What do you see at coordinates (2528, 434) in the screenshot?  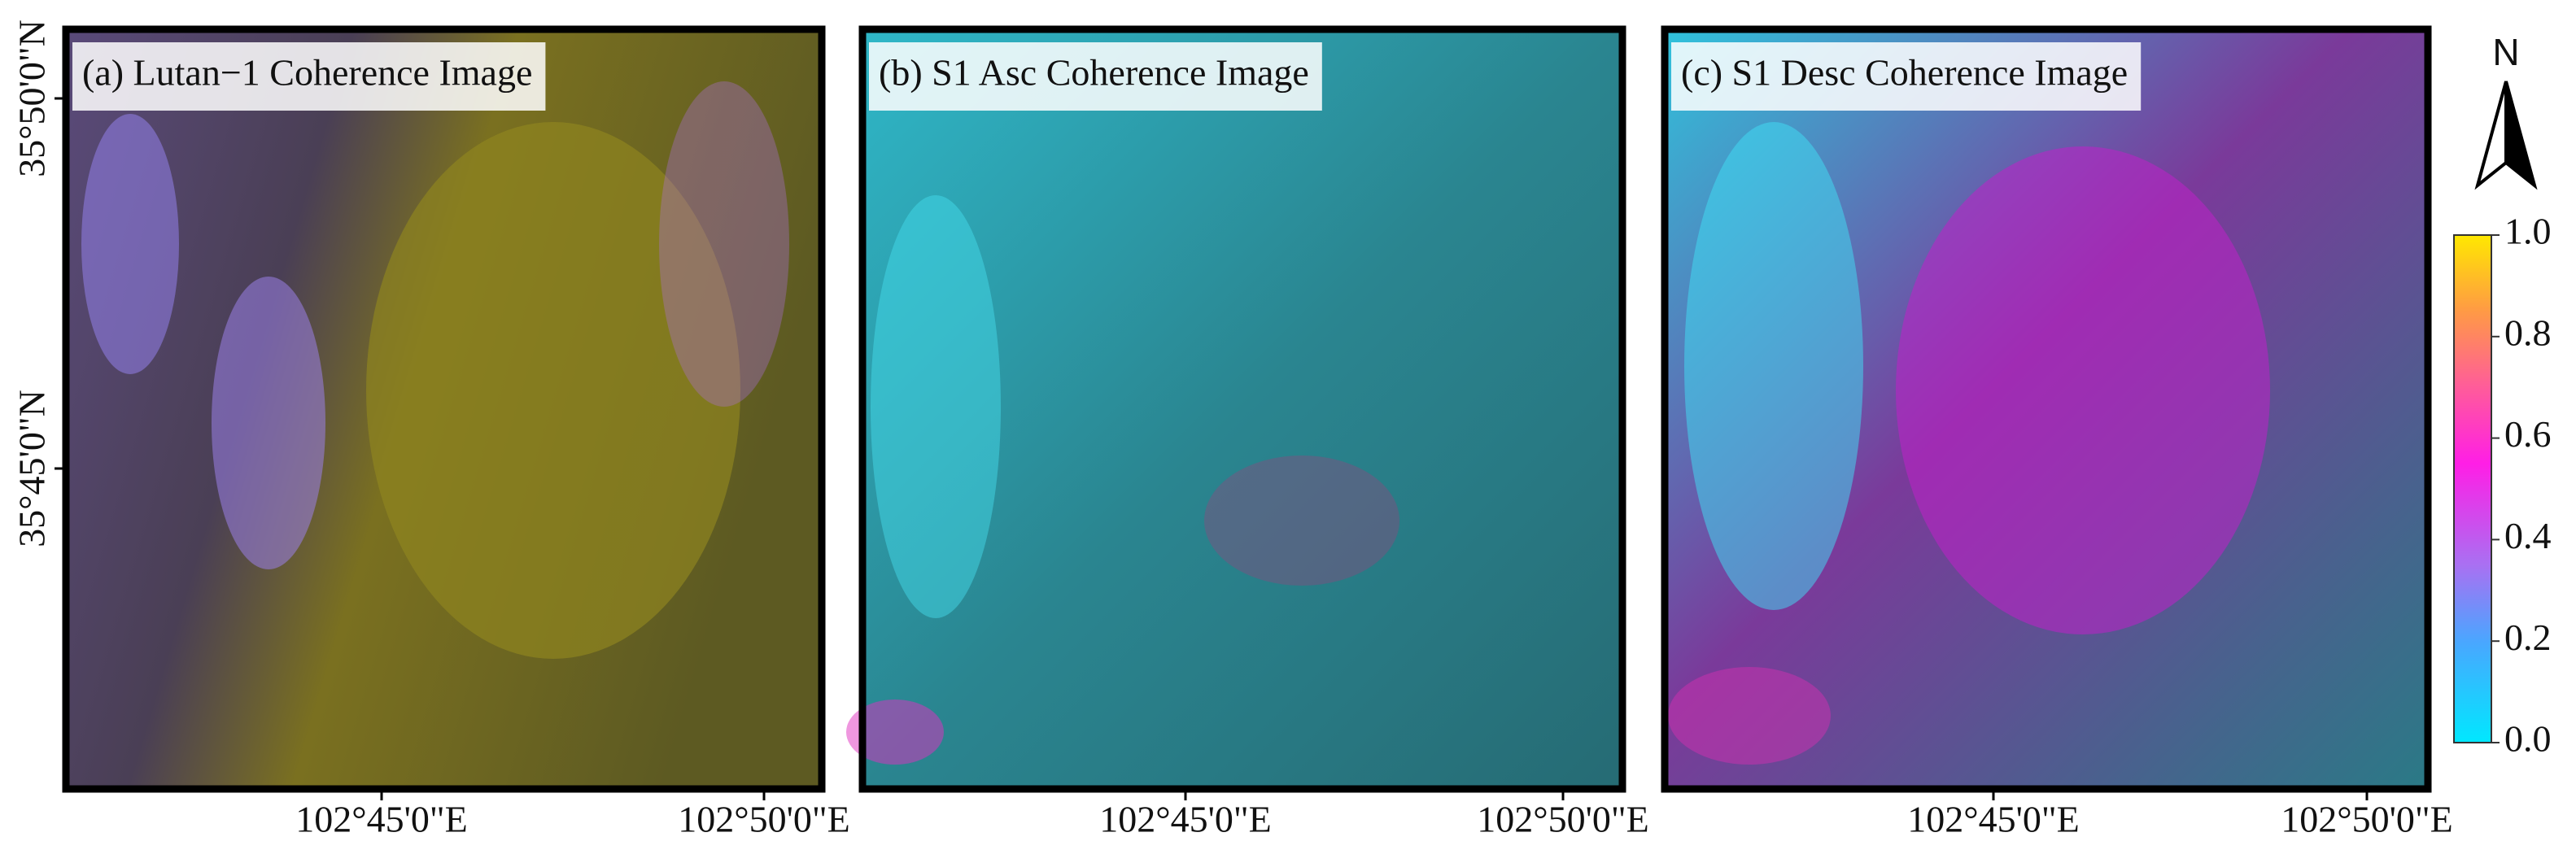 I see `colorbar-label: 0.6` at bounding box center [2528, 434].